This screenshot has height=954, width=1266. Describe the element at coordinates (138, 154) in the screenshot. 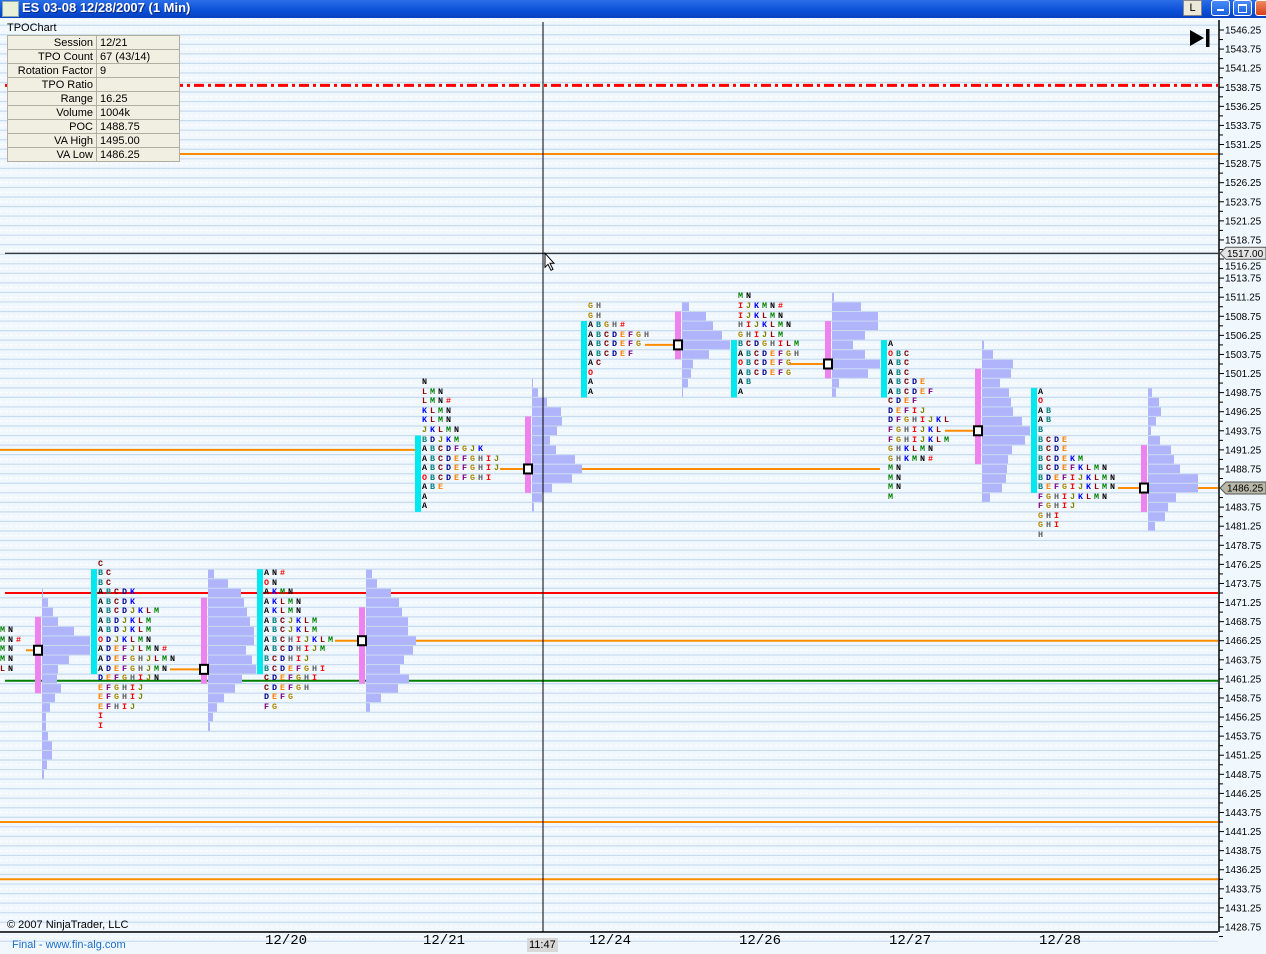

I see `info-value: 1486.25` at that location.